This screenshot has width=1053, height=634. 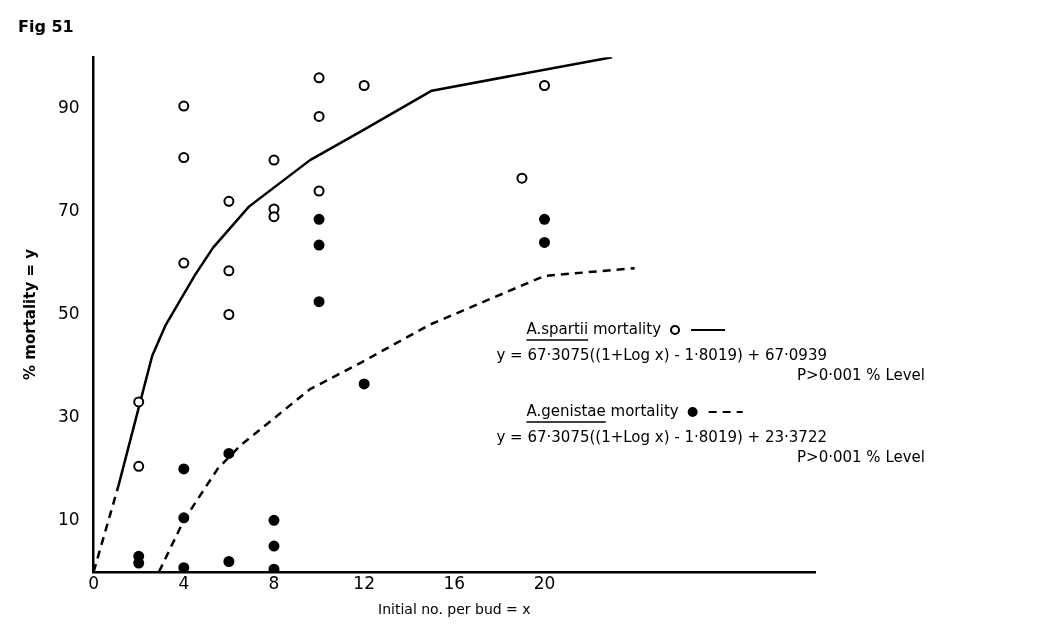 What do you see at coordinates (94, 583) in the screenshot?
I see `x-tick-label: 0` at bounding box center [94, 583].